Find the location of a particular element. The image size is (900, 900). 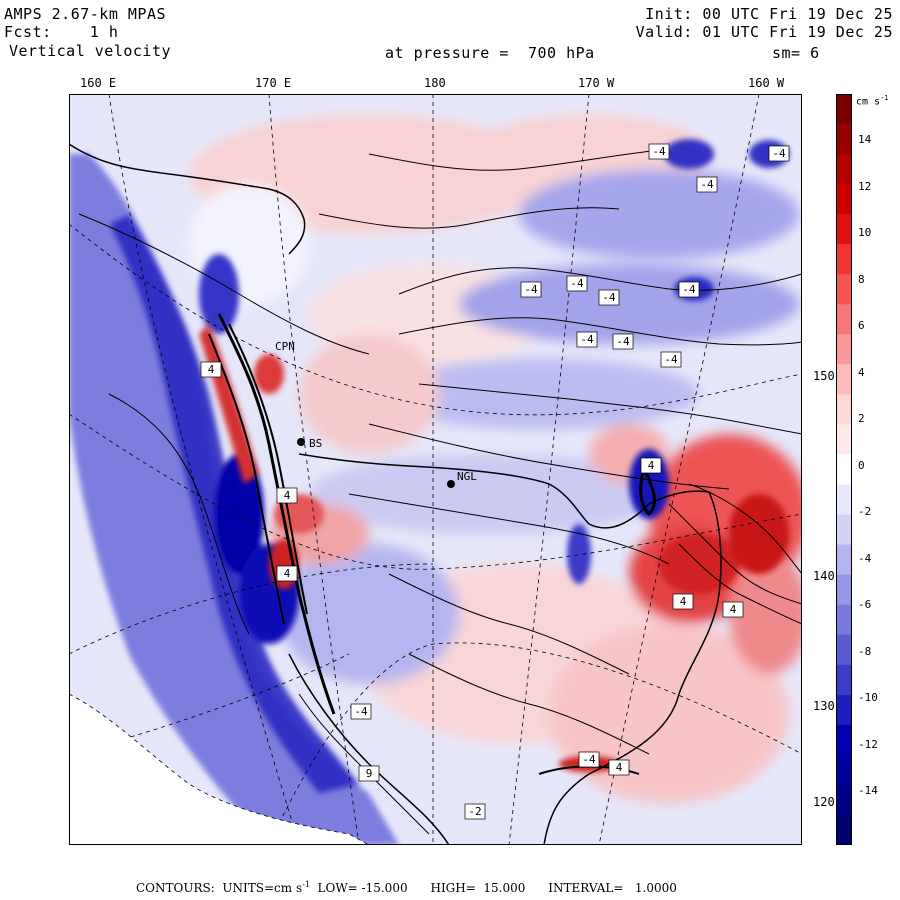

colorbar-tick-label: -2 is located at coordinates (865, 511).